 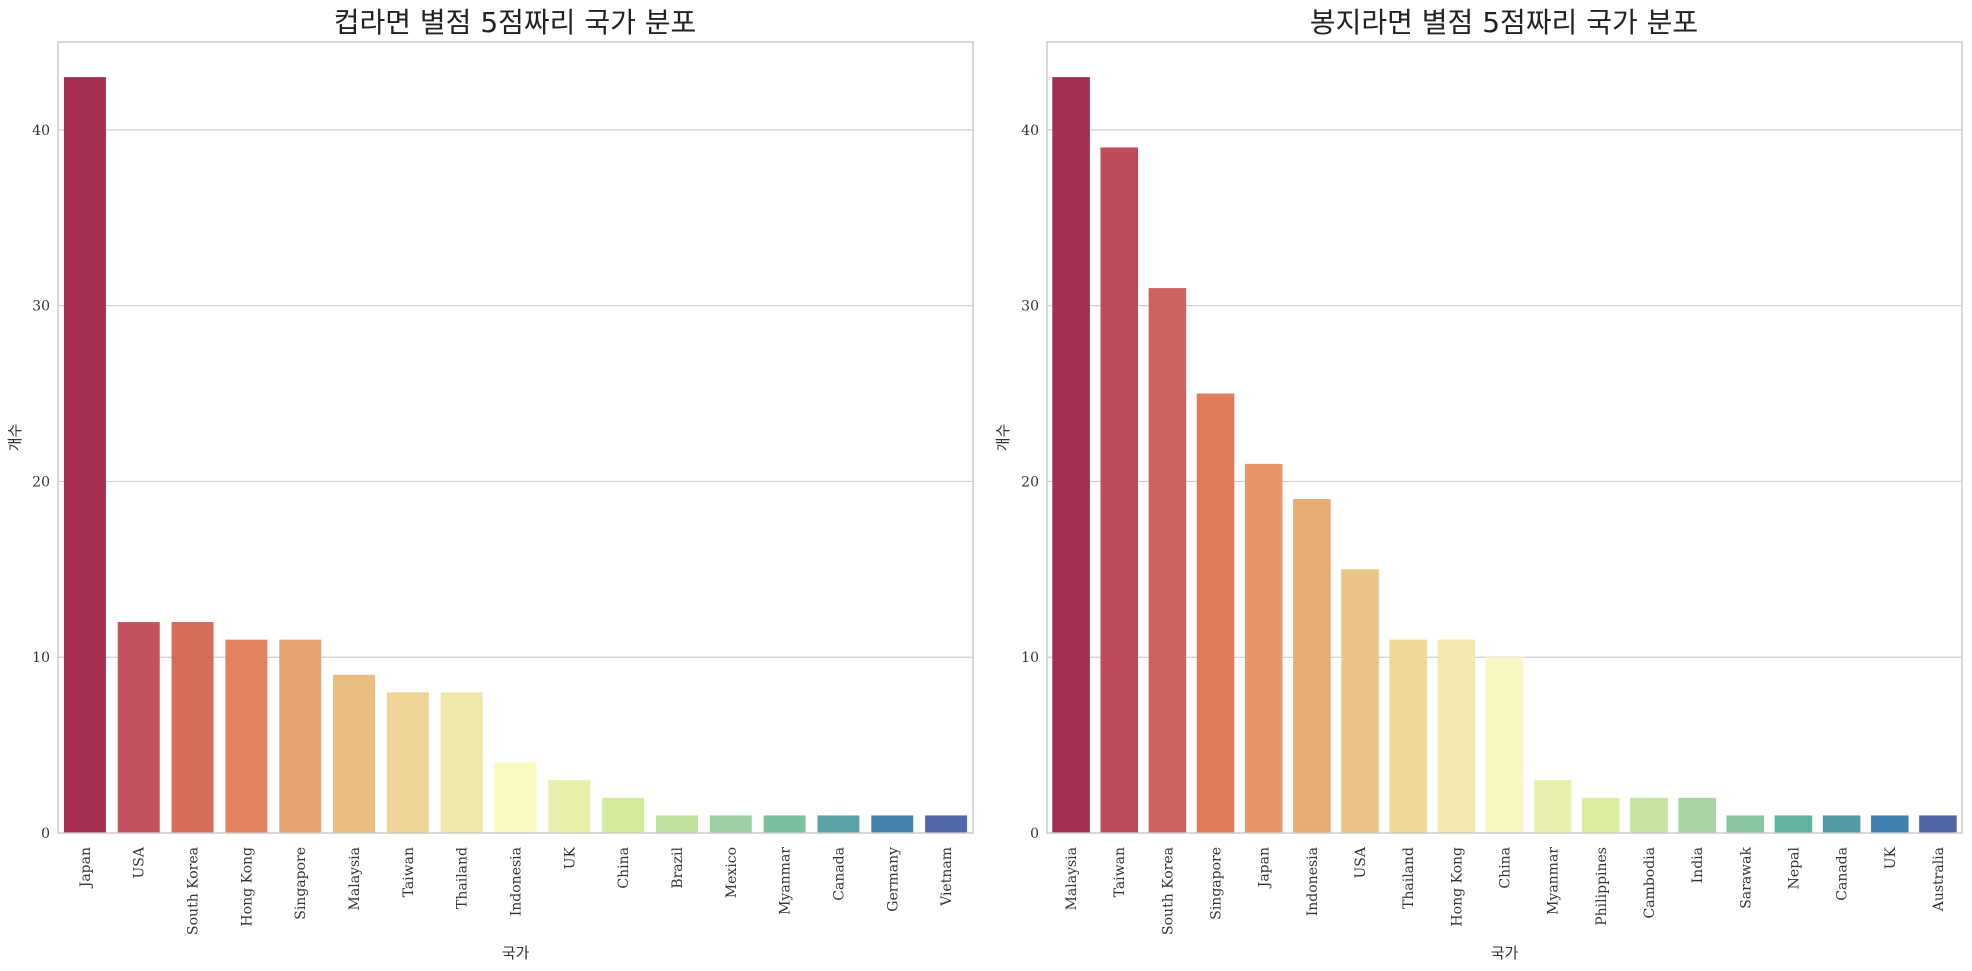 What do you see at coordinates (515, 22) in the screenshot?
I see `chart-title: 컵라면 별점 5점짜리 국가 분포` at bounding box center [515, 22].